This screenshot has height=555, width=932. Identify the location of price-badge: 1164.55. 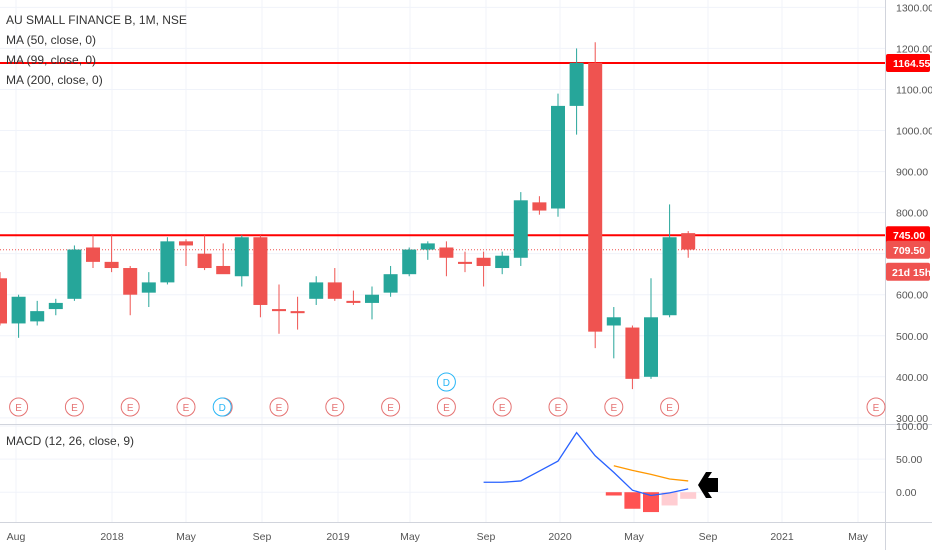
(908, 62).